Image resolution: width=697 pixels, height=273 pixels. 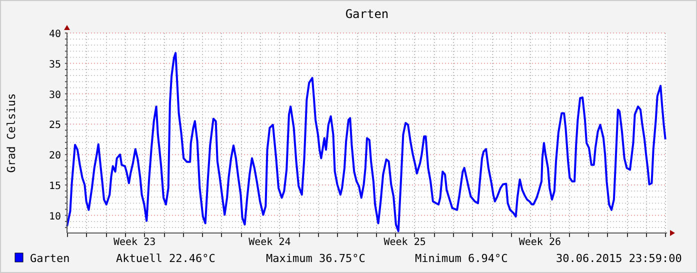 I want to click on y-tick-label: 20, so click(x=54, y=156).